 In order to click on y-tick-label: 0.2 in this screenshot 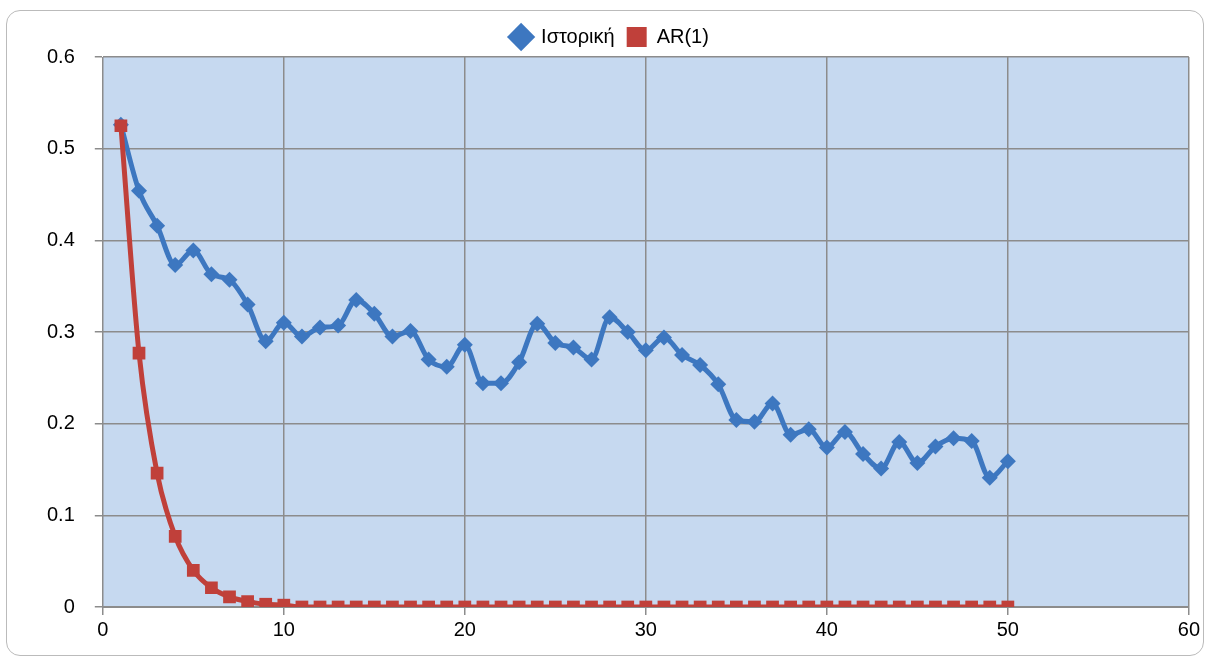, I will do `click(60, 422)`.